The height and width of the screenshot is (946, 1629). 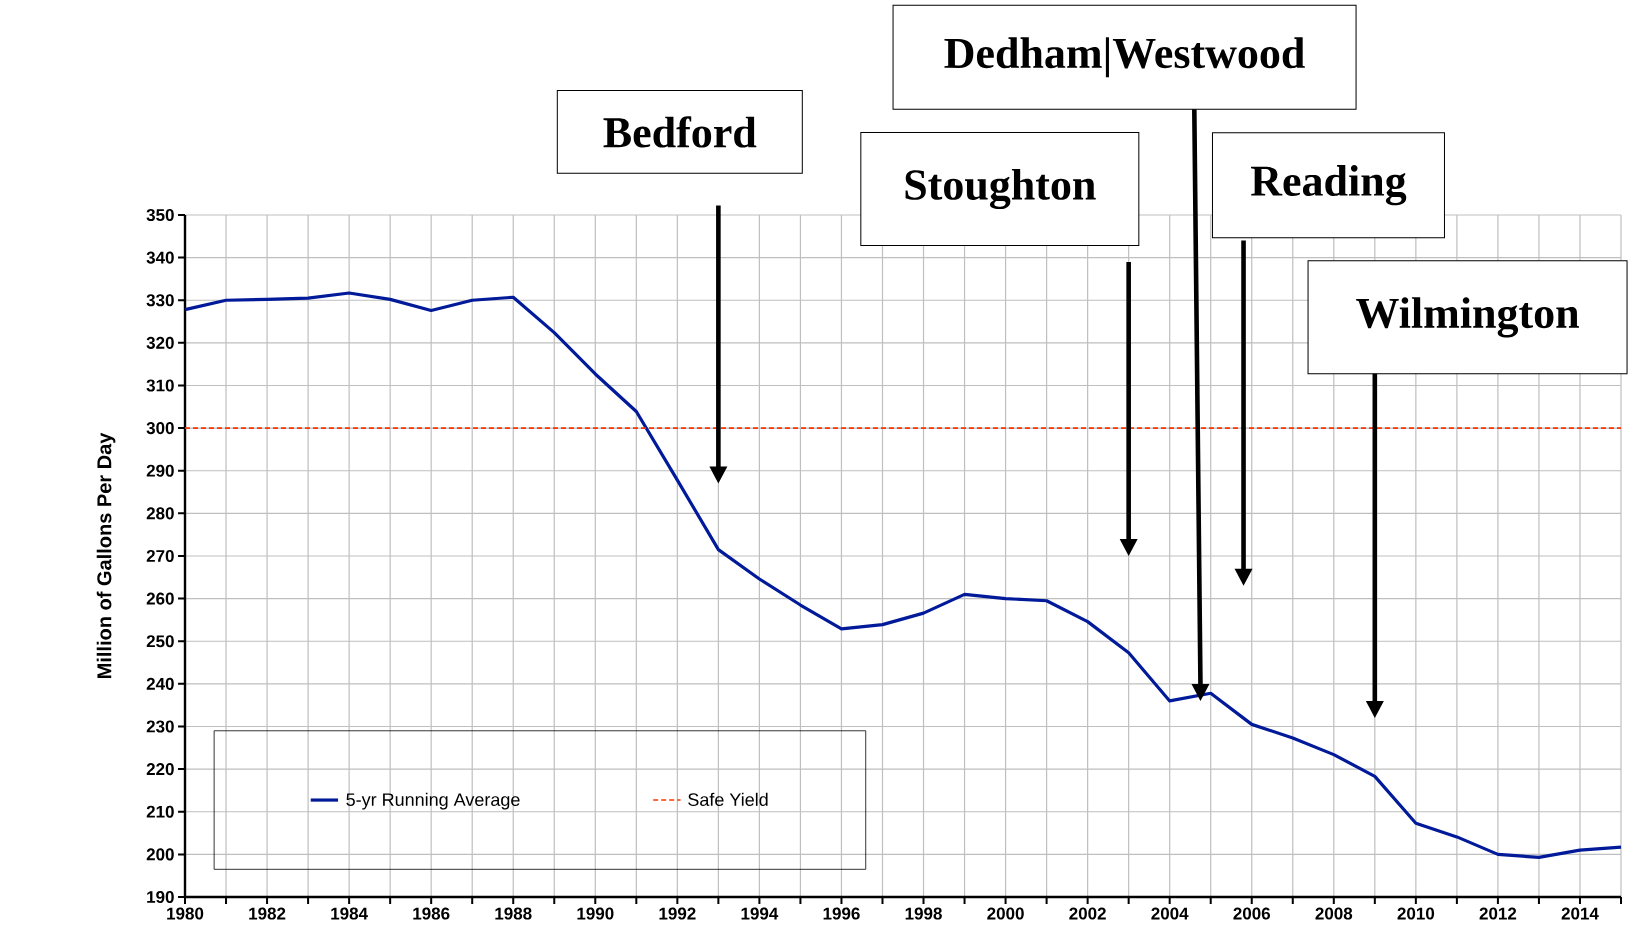 I want to click on text: Stoughton, so click(x=1000, y=189).